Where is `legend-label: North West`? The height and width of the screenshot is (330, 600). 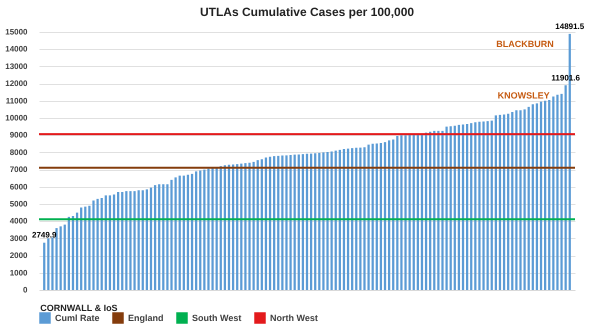
legend-label: North West is located at coordinates (294, 318).